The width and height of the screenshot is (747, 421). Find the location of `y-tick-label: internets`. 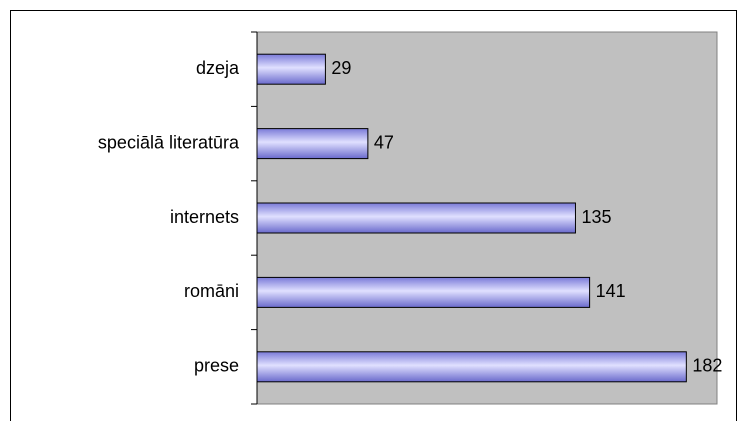

y-tick-label: internets is located at coordinates (204, 217).